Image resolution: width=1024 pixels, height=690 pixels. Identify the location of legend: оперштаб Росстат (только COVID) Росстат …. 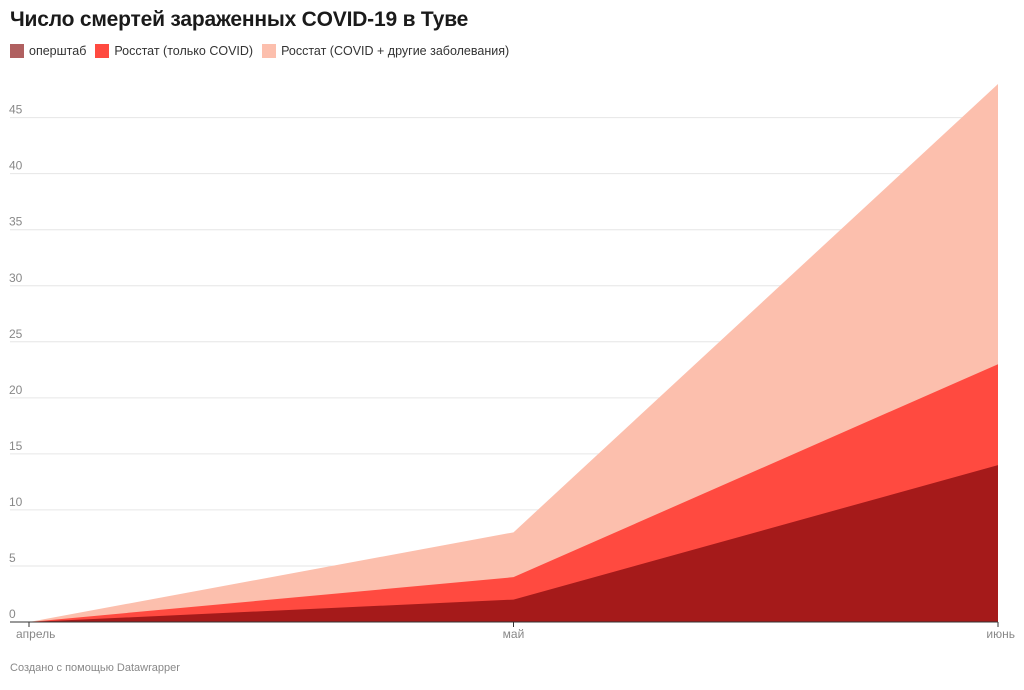
(264, 51).